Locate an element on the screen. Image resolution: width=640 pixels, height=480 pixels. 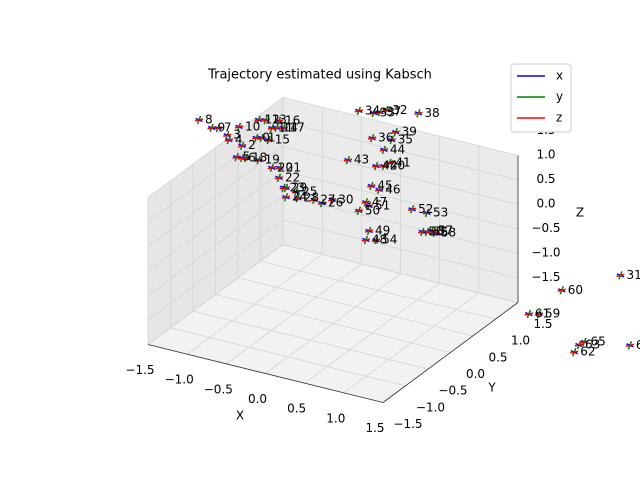
point-label: 62 is located at coordinates (587, 352).